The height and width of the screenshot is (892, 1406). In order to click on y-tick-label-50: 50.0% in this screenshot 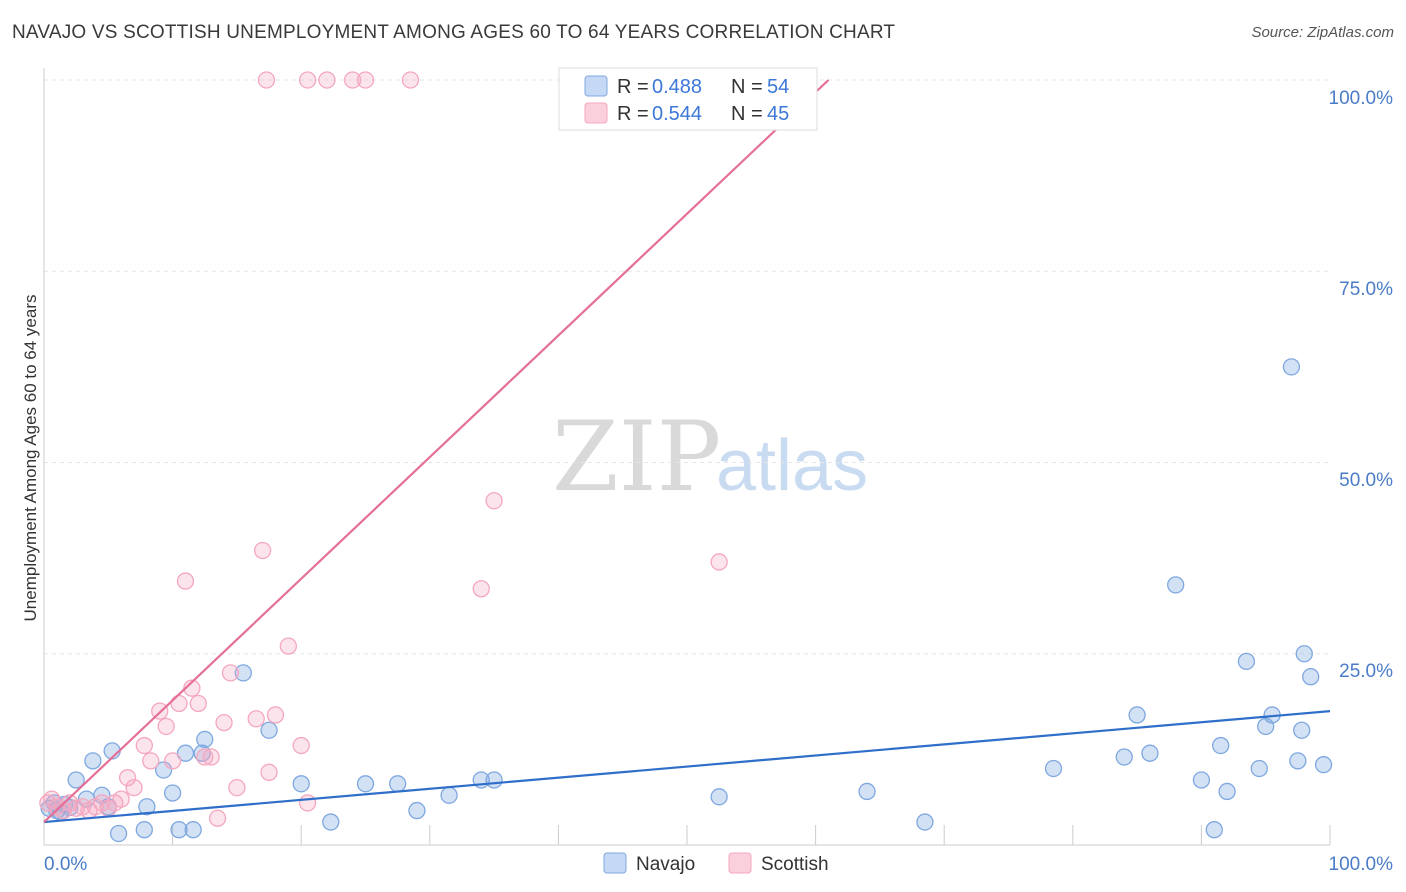, I will do `click(1366, 480)`.